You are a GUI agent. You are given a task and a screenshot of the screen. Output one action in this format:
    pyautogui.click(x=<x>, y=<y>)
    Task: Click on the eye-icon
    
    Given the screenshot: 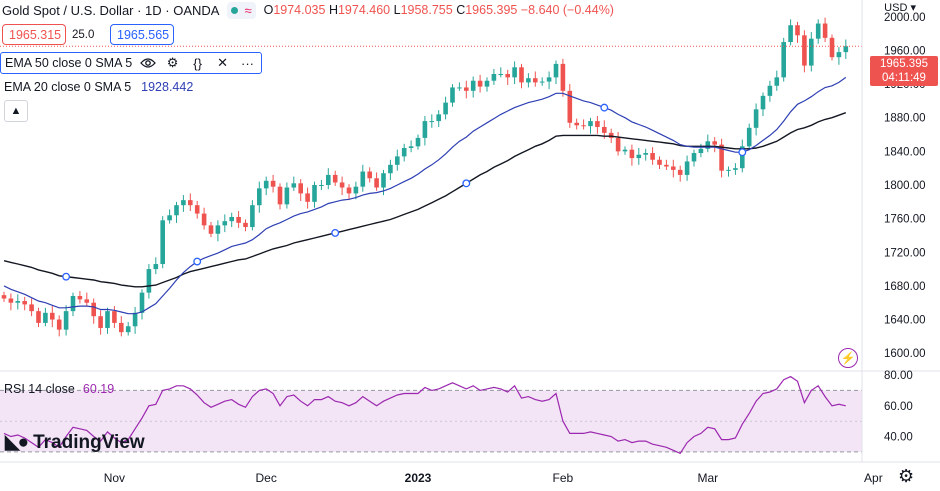 What is the action you would take?
    pyautogui.click(x=147, y=63)
    